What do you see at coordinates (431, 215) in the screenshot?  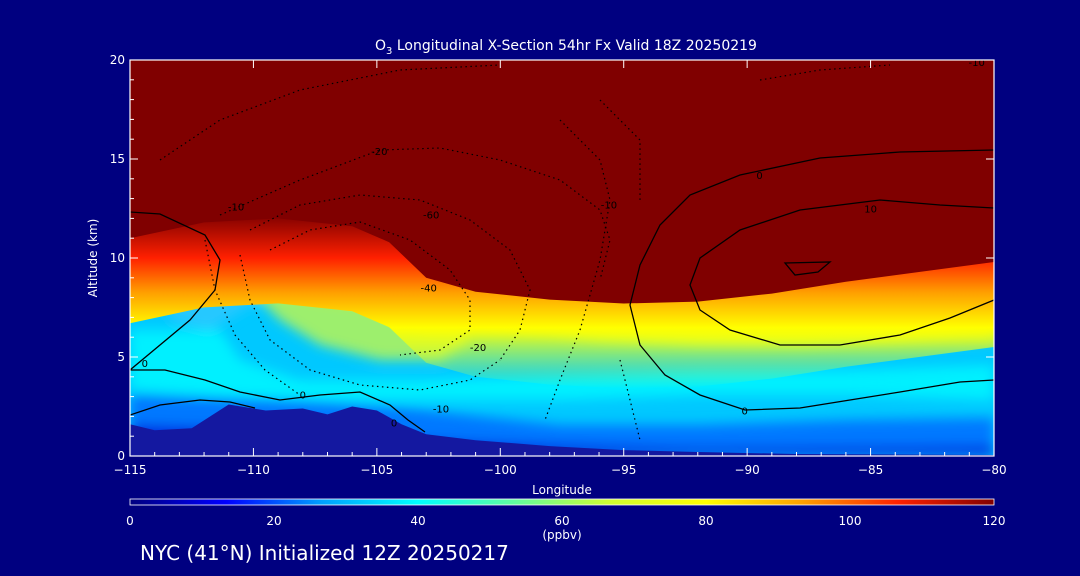 I see `contour-label: -60` at bounding box center [431, 215].